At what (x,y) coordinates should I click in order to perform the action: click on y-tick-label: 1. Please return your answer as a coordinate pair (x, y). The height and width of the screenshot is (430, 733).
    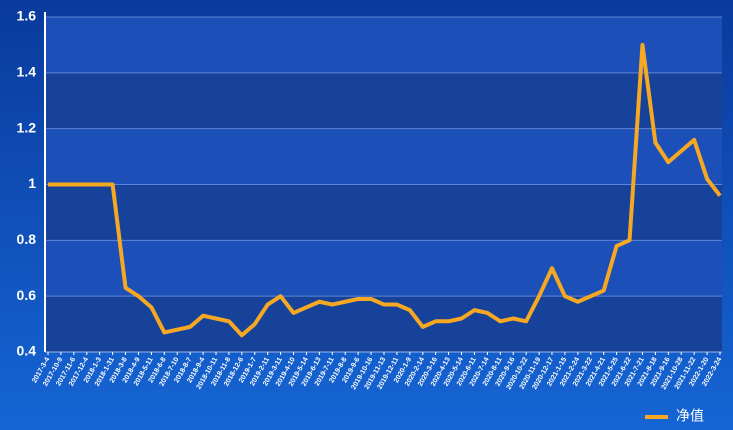
    Looking at the image, I should click on (32, 183).